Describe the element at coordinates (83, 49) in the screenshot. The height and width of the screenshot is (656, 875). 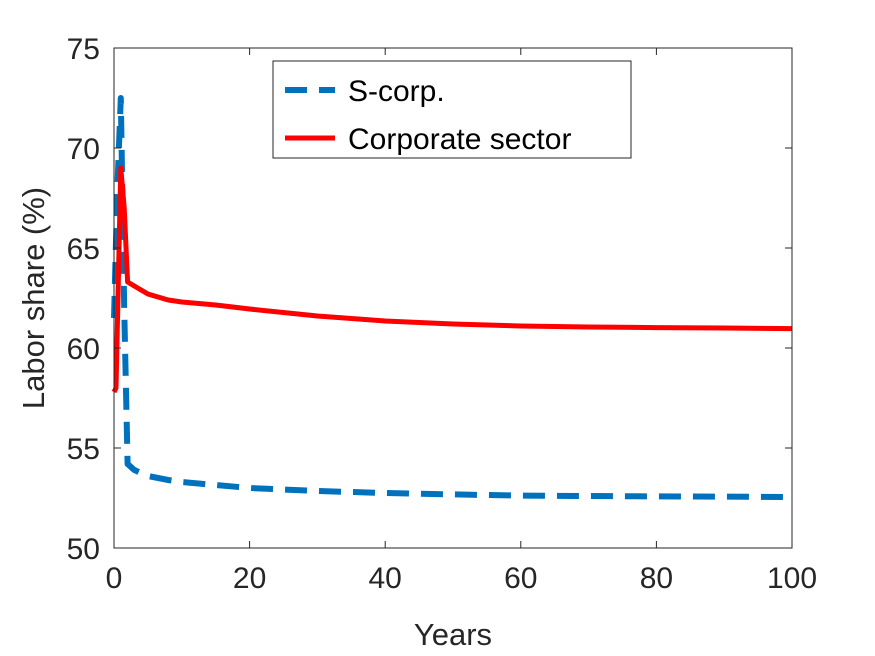
I see `y-tick-label: 75` at that location.